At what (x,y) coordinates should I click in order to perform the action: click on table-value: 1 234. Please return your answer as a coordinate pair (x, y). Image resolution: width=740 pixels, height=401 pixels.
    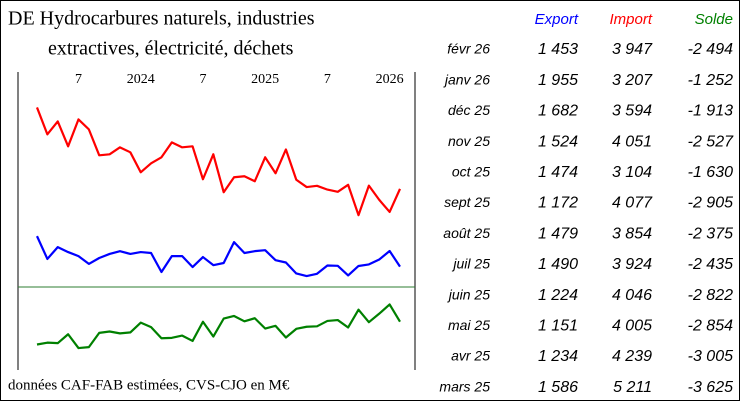
    Looking at the image, I should click on (558, 356).